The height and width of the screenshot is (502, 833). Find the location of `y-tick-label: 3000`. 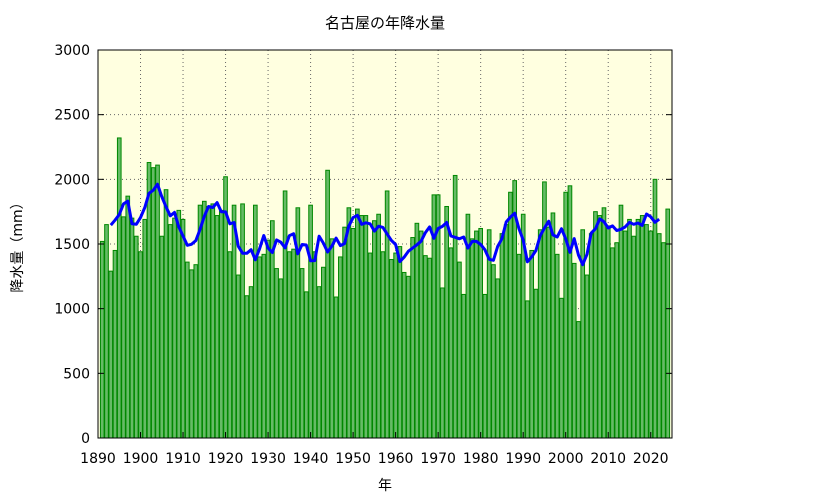

y-tick-label: 3000 is located at coordinates (72, 51).